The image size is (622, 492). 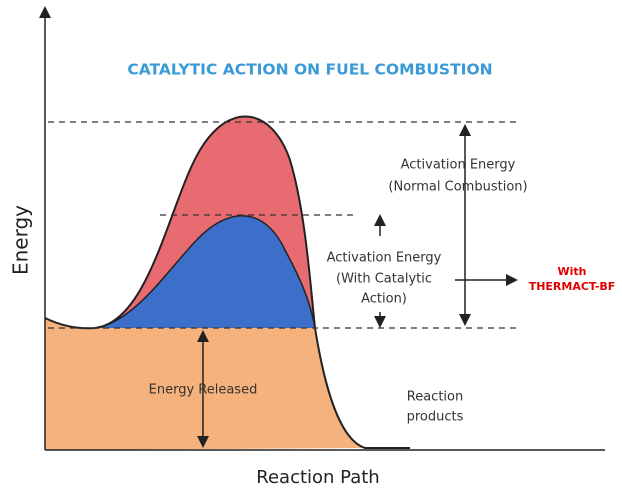 What do you see at coordinates (317, 477) in the screenshot?
I see `x-axis-label: Reaction Path` at bounding box center [317, 477].